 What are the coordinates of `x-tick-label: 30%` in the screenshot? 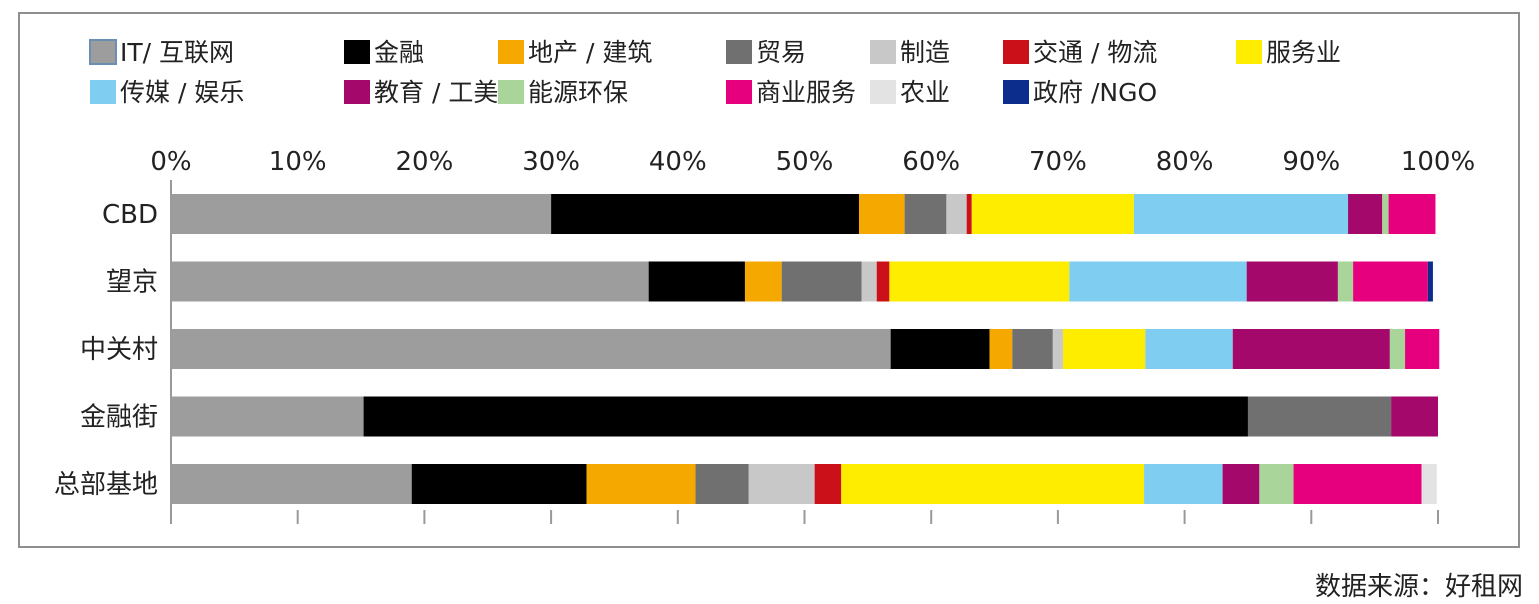 It's located at (551, 162).